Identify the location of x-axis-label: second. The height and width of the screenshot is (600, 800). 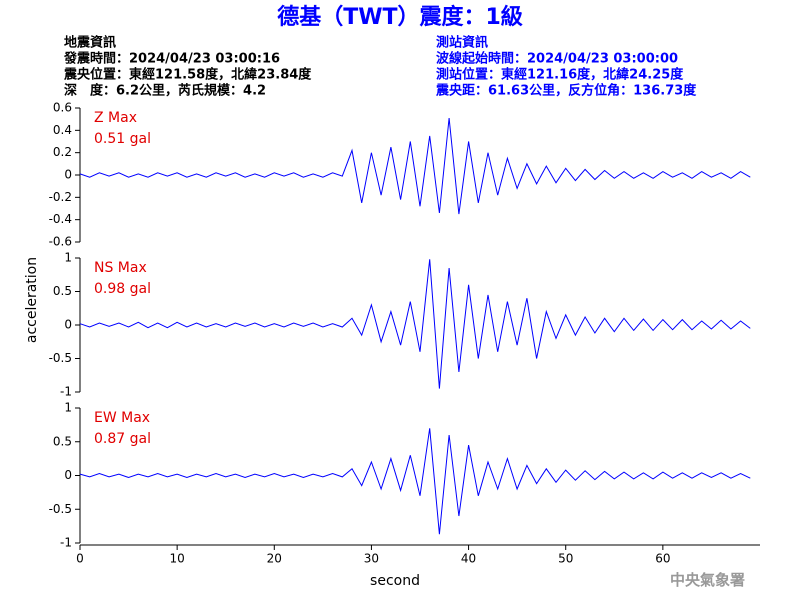
(395, 581).